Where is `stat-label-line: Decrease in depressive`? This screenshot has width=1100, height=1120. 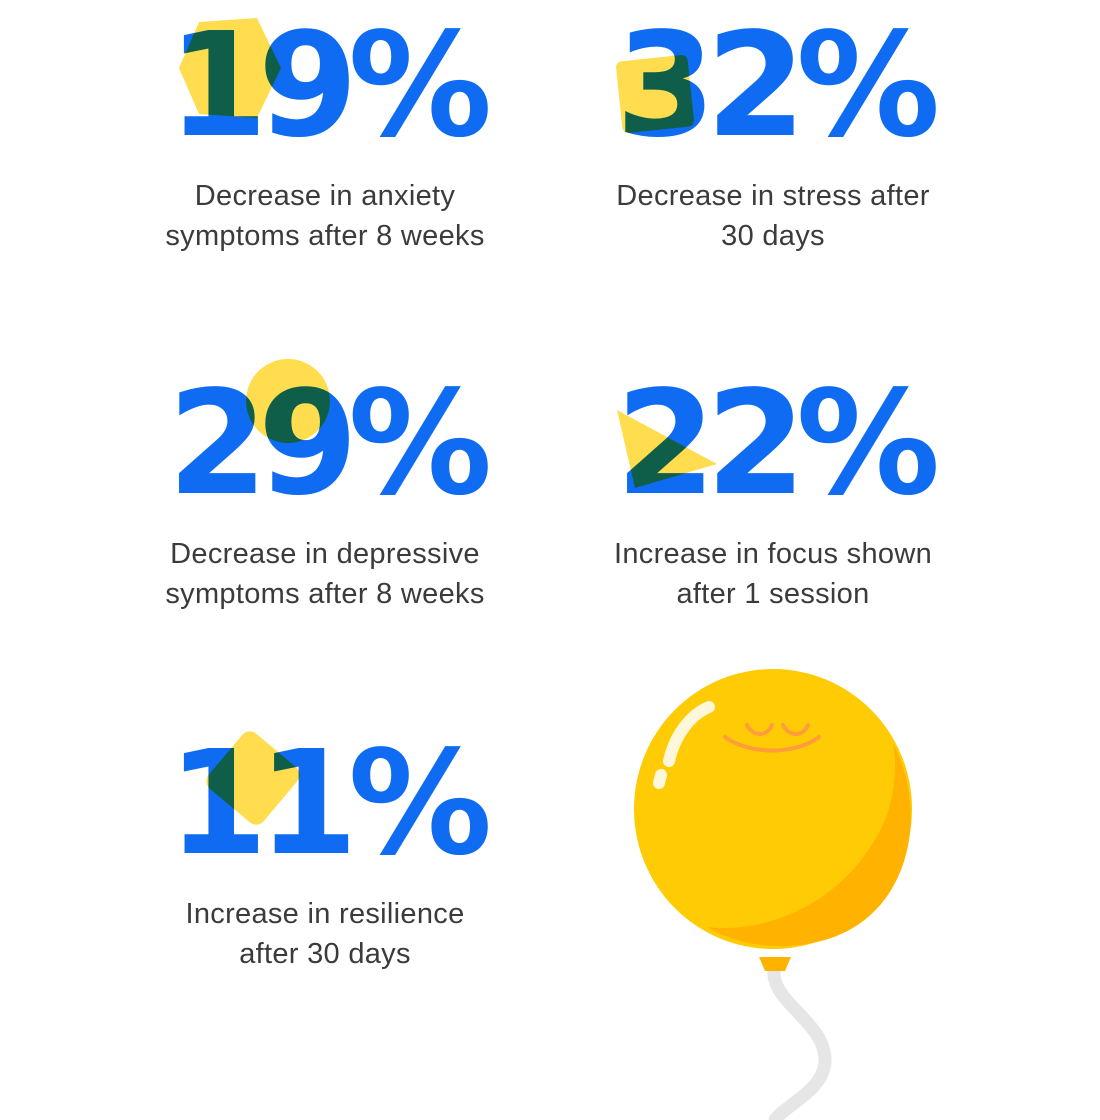
stat-label-line: Decrease in depressive is located at coordinates (325, 554).